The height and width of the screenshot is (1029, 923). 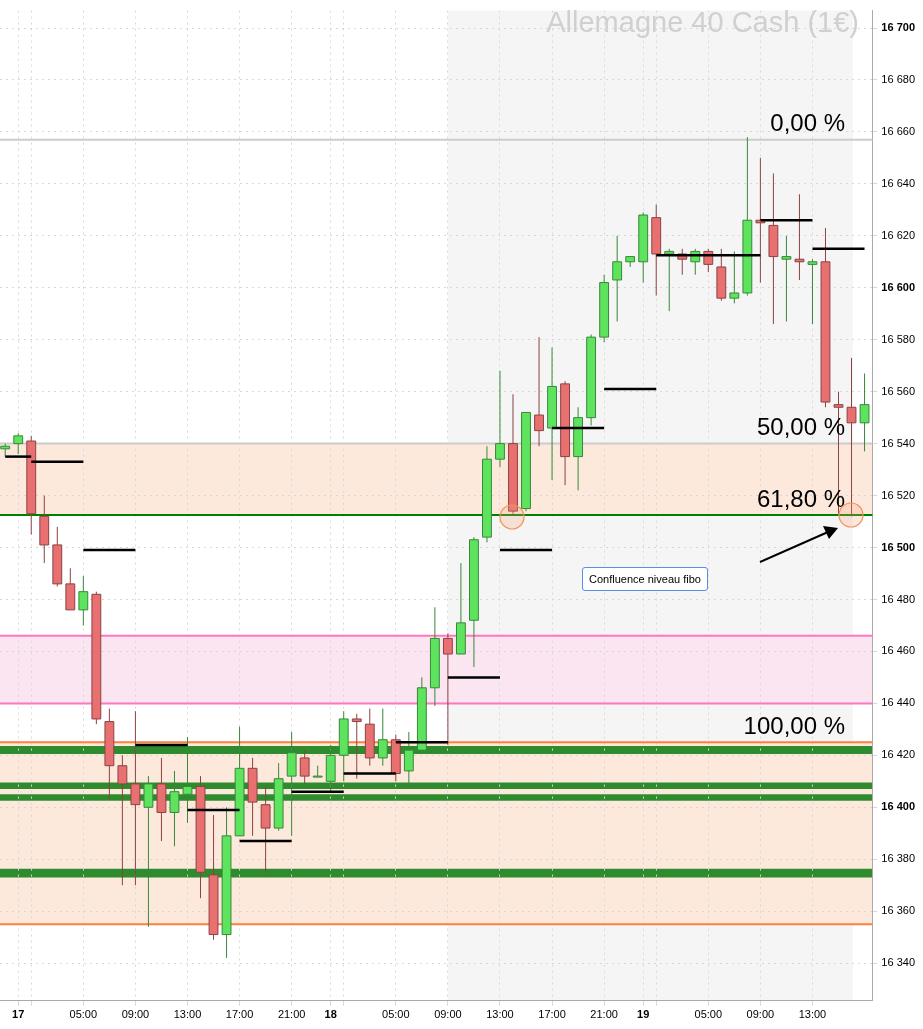 I want to click on y-tick-label: 16 560, so click(x=898, y=390).